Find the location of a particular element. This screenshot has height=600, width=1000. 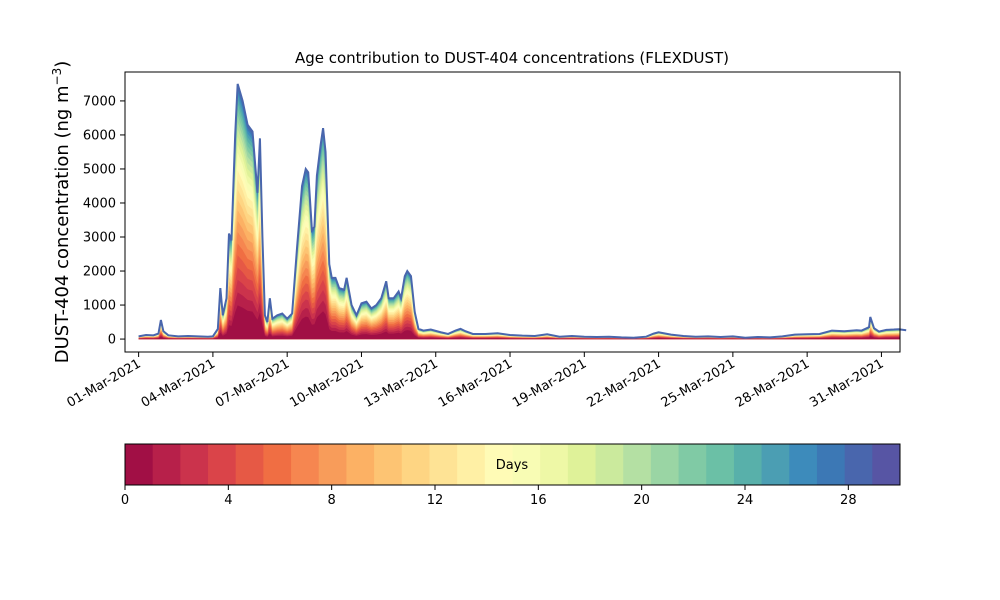

colorbar-tick-label: 0 is located at coordinates (125, 500).